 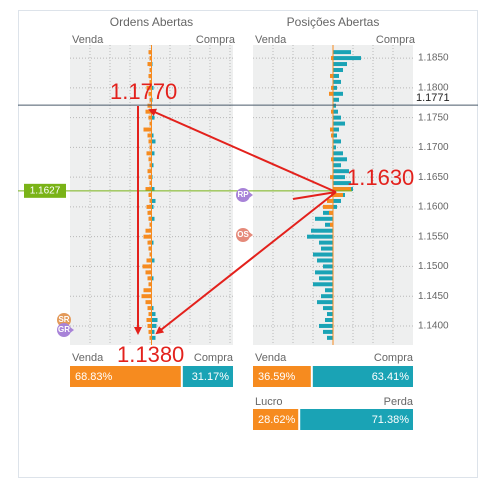 I want to click on split-label: Perda, so click(x=399, y=402).